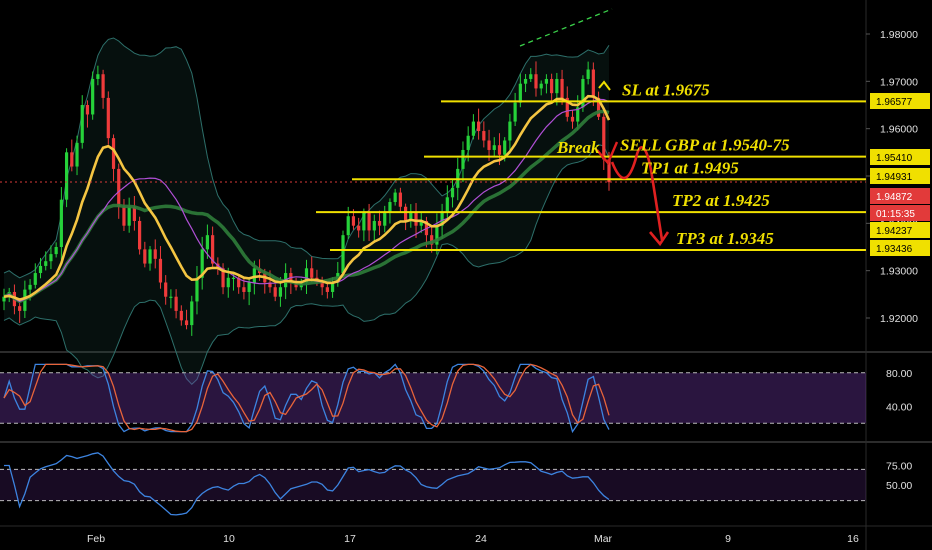  Describe the element at coordinates (690, 167) in the screenshot. I see `level-label: TP1 at 1.9495` at that location.